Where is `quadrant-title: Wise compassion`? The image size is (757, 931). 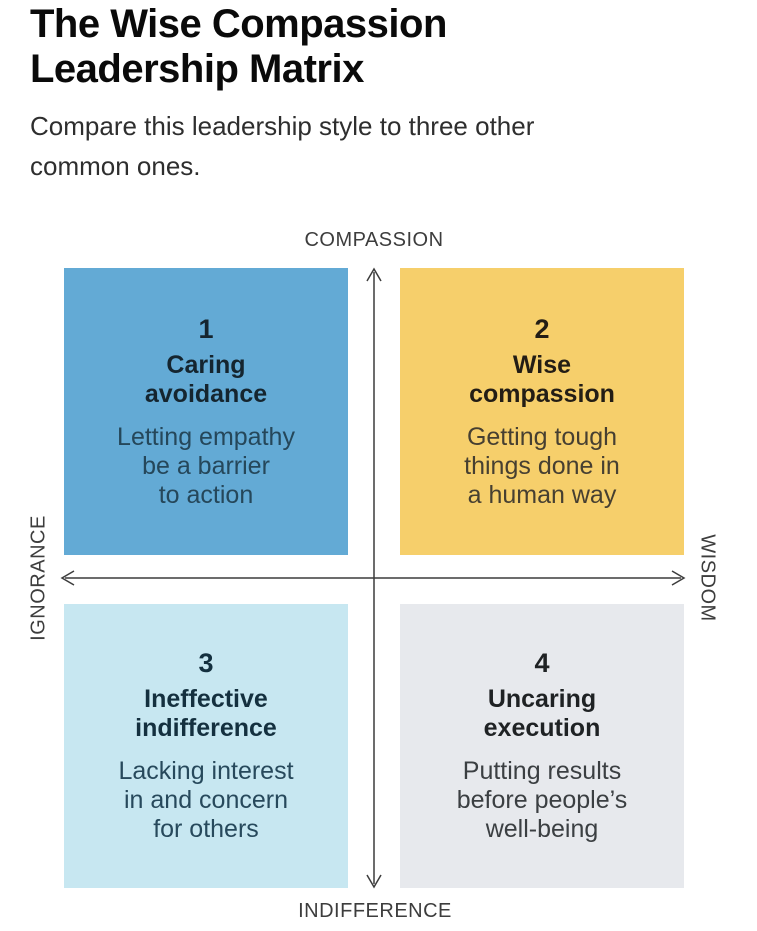
quadrant-title: Wise compassion is located at coordinates (542, 380).